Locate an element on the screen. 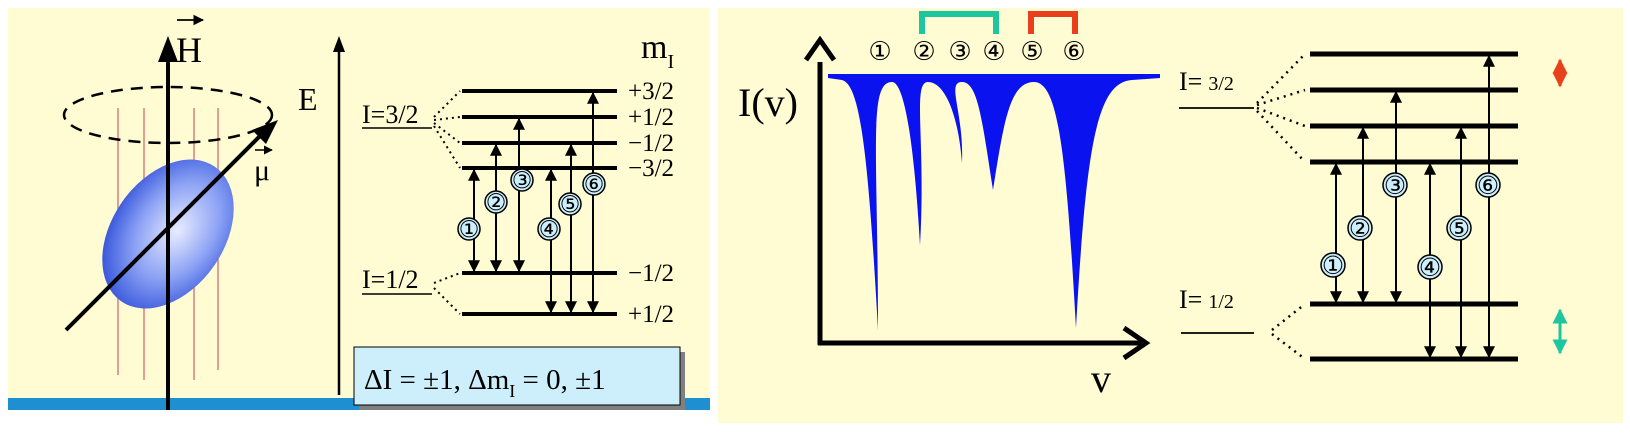 The width and height of the screenshot is (1630, 438). right-transition-label-6: ⑥ is located at coordinates (1488, 185).